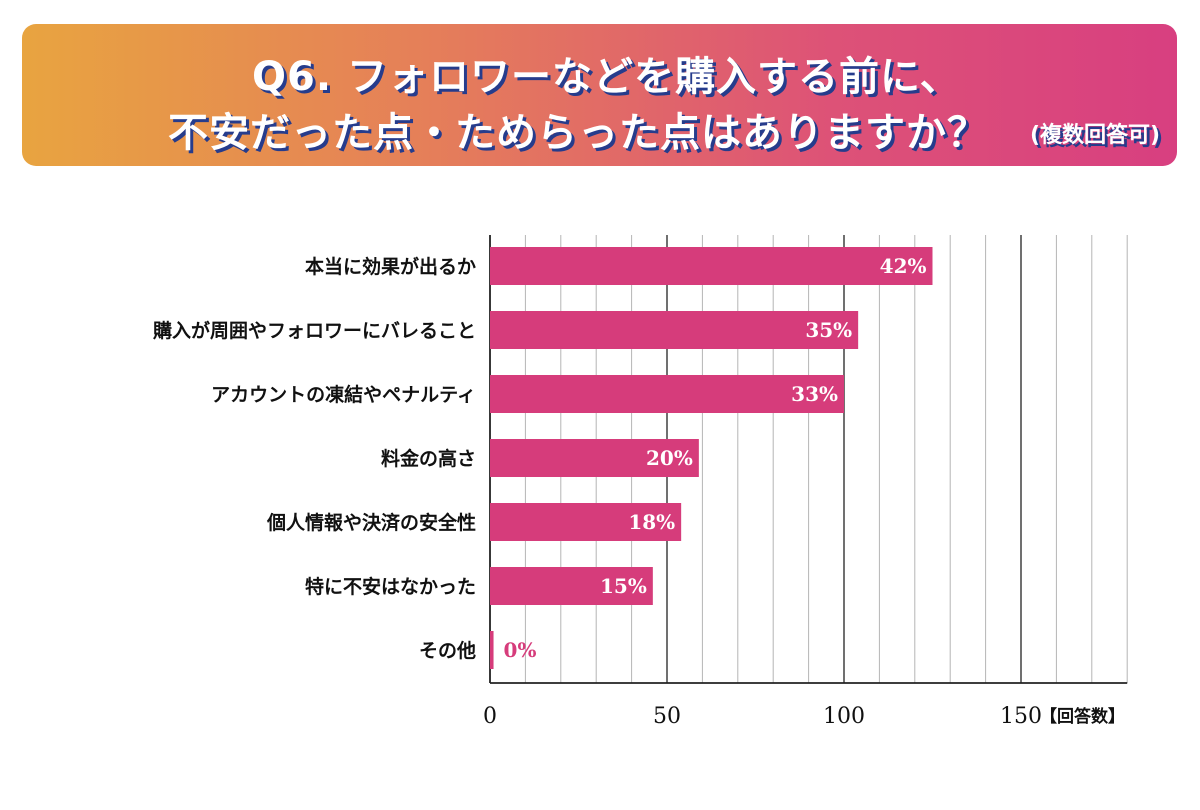 This screenshot has height=810, width=1200. I want to click on x-tick-label: 150, so click(1021, 716).